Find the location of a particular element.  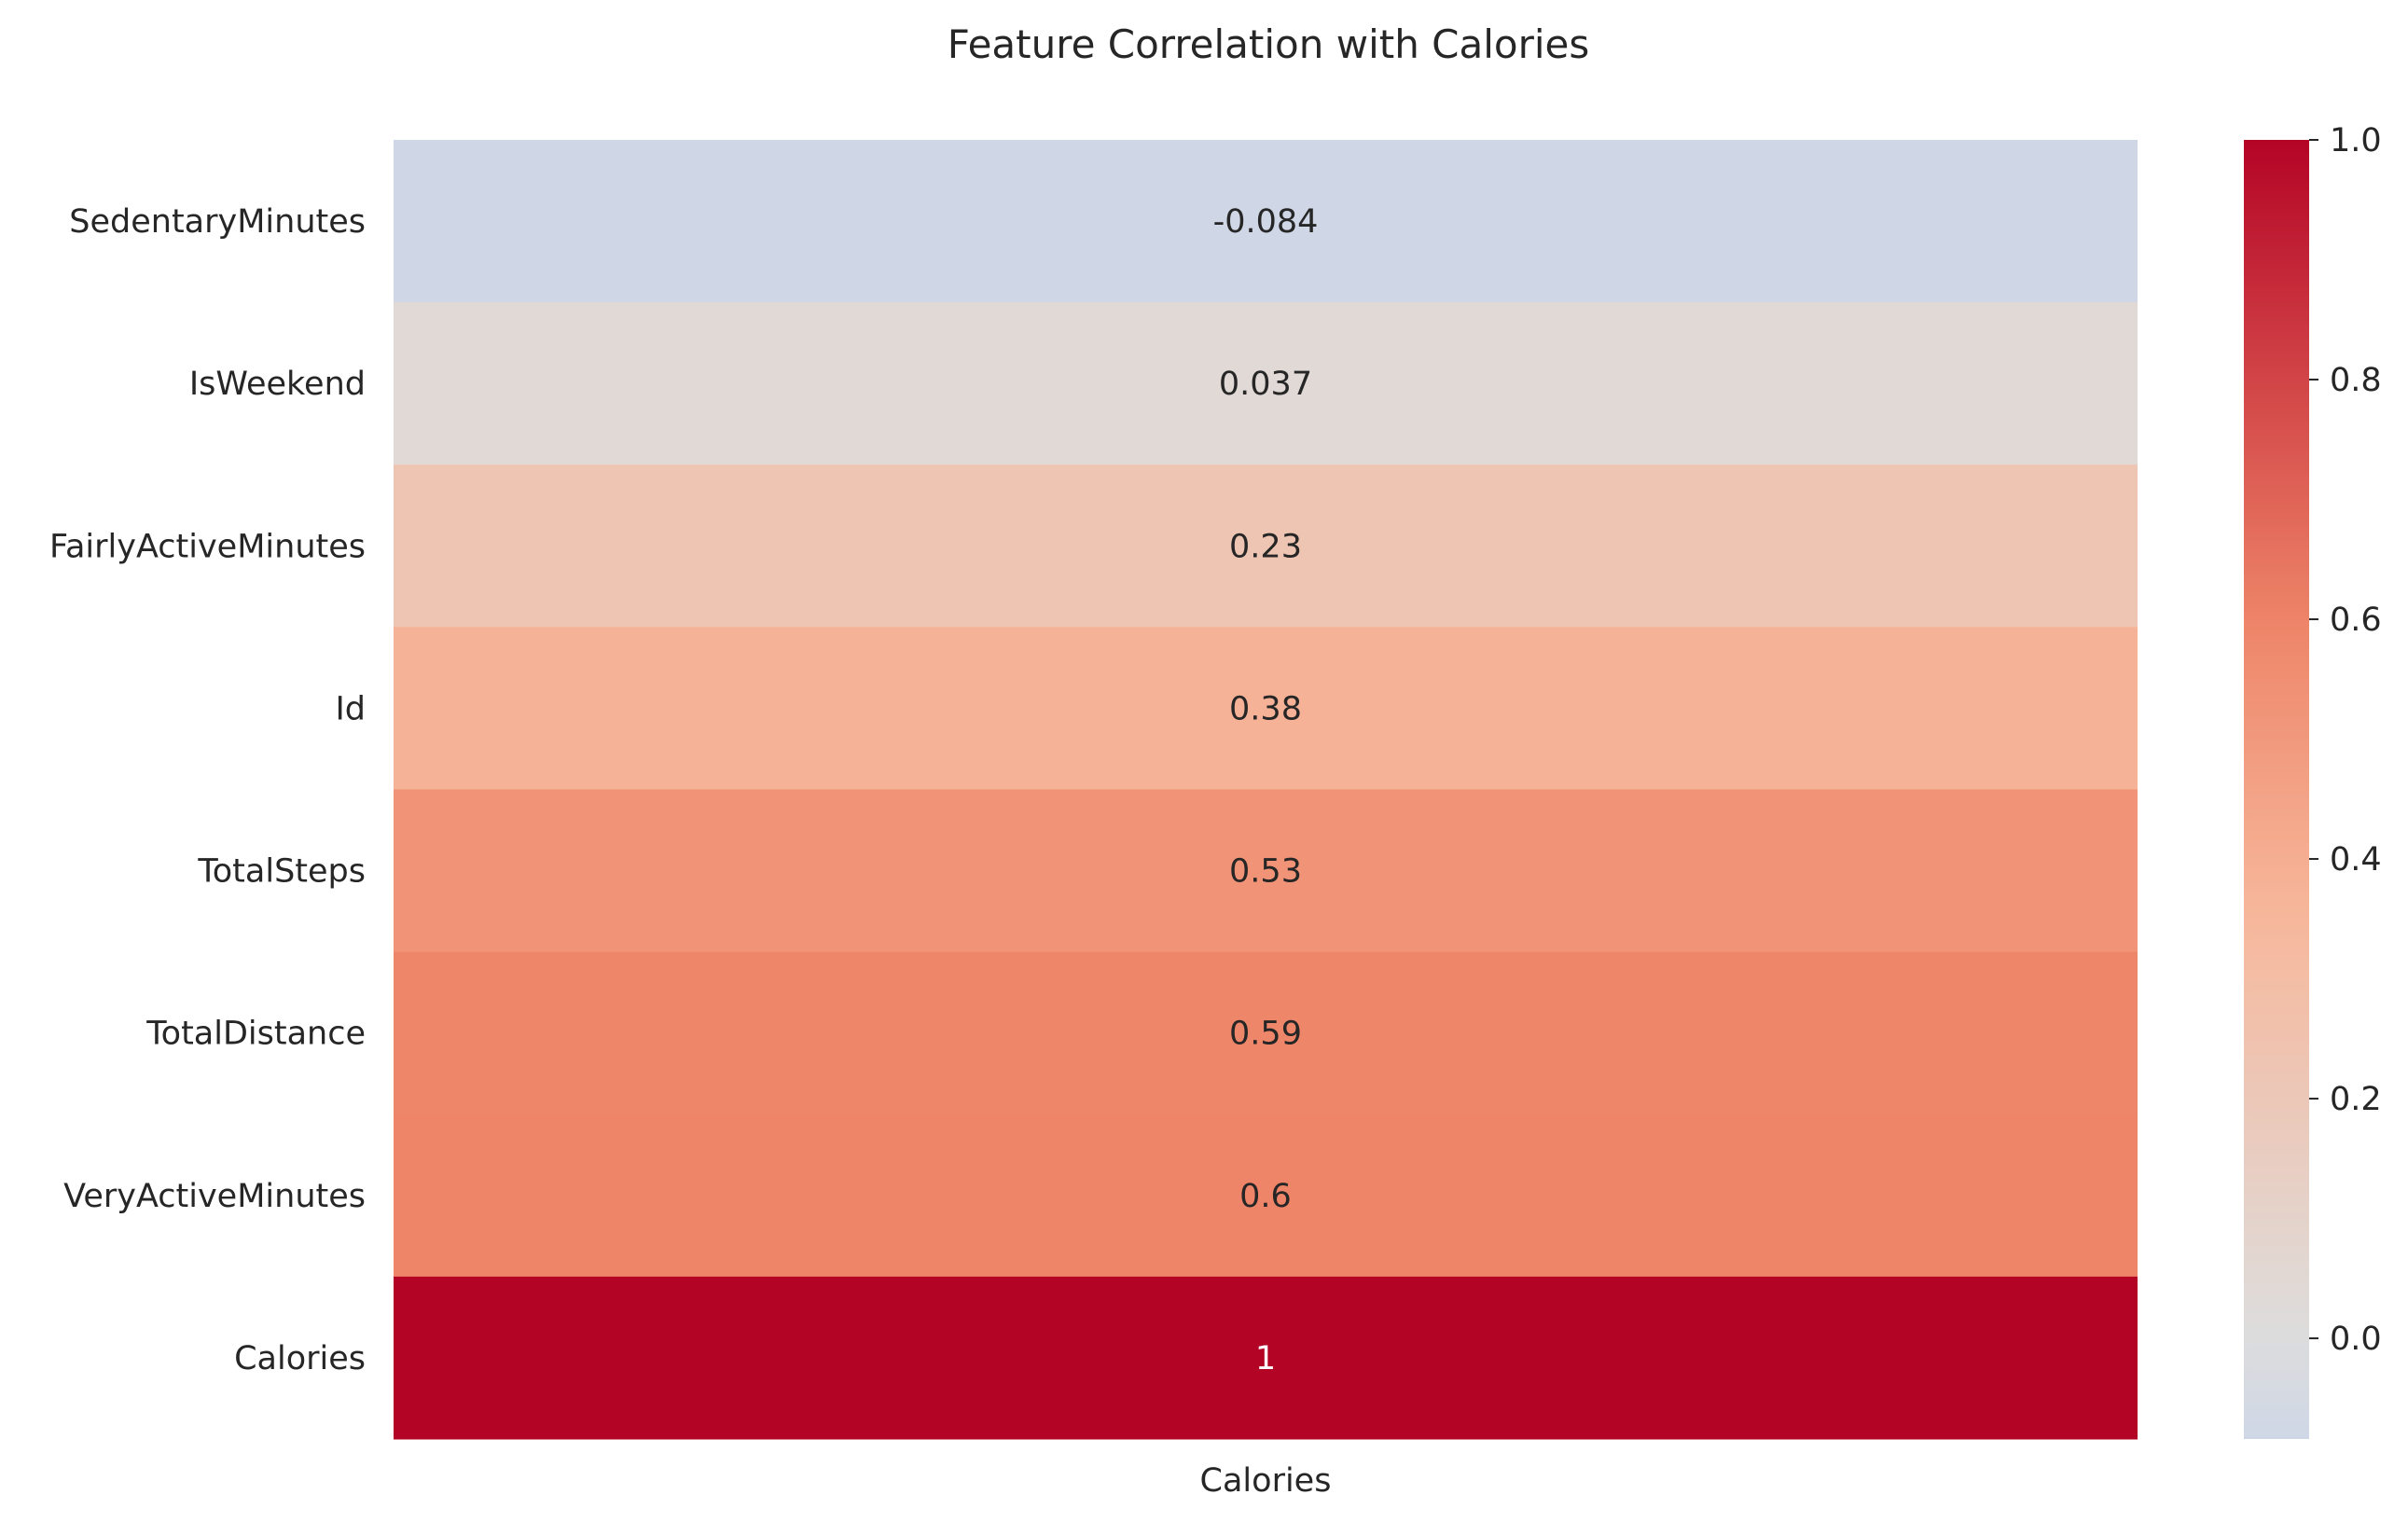

y-tick-label: SedentaryMinutes is located at coordinates (217, 222).